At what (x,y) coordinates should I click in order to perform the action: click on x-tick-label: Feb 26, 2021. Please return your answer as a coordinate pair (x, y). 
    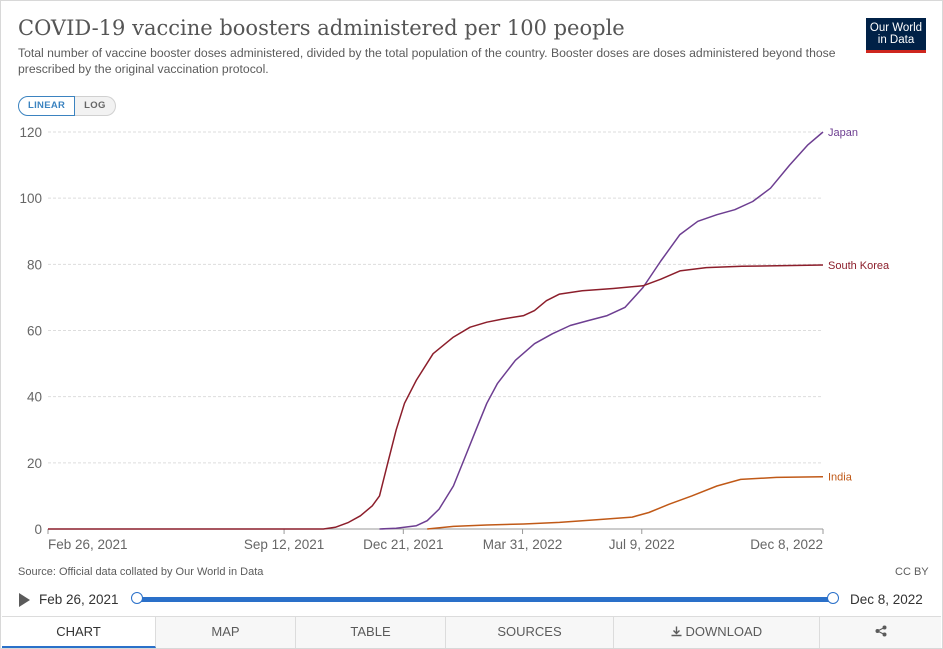
    Looking at the image, I should click on (88, 544).